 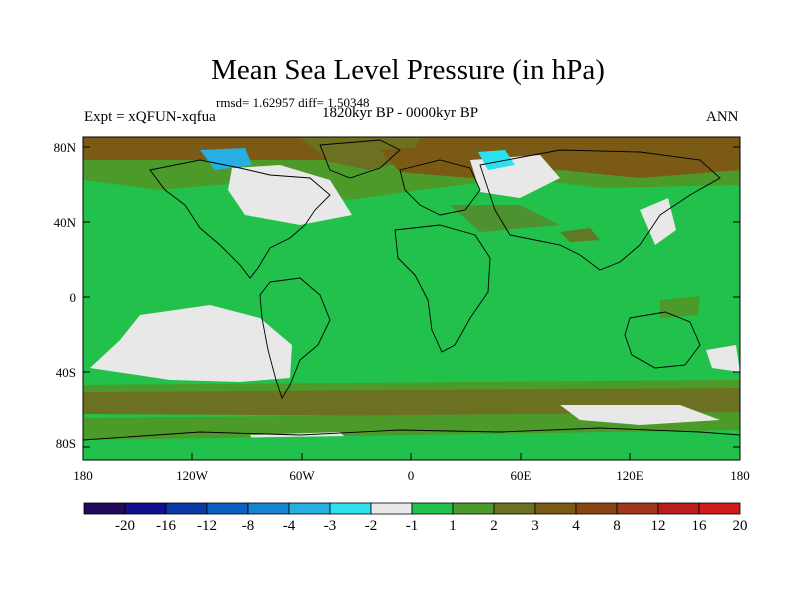 What do you see at coordinates (73, 297) in the screenshot?
I see `lat-tick-label: 0` at bounding box center [73, 297].